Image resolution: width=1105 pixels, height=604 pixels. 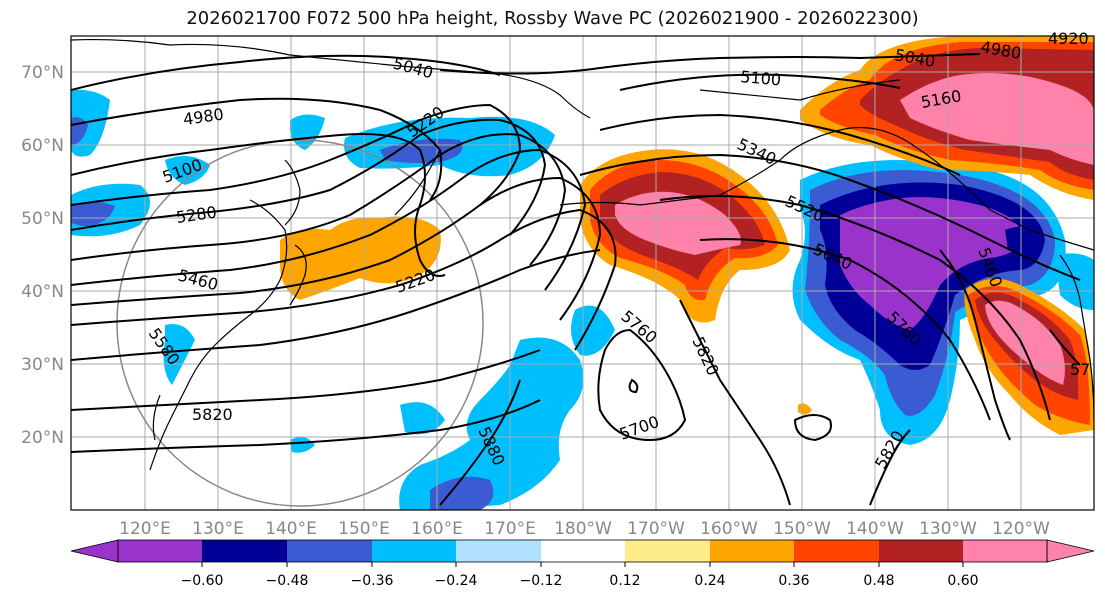 What do you see at coordinates (729, 529) in the screenshot?
I see `lon-label: 160°W` at bounding box center [729, 529].